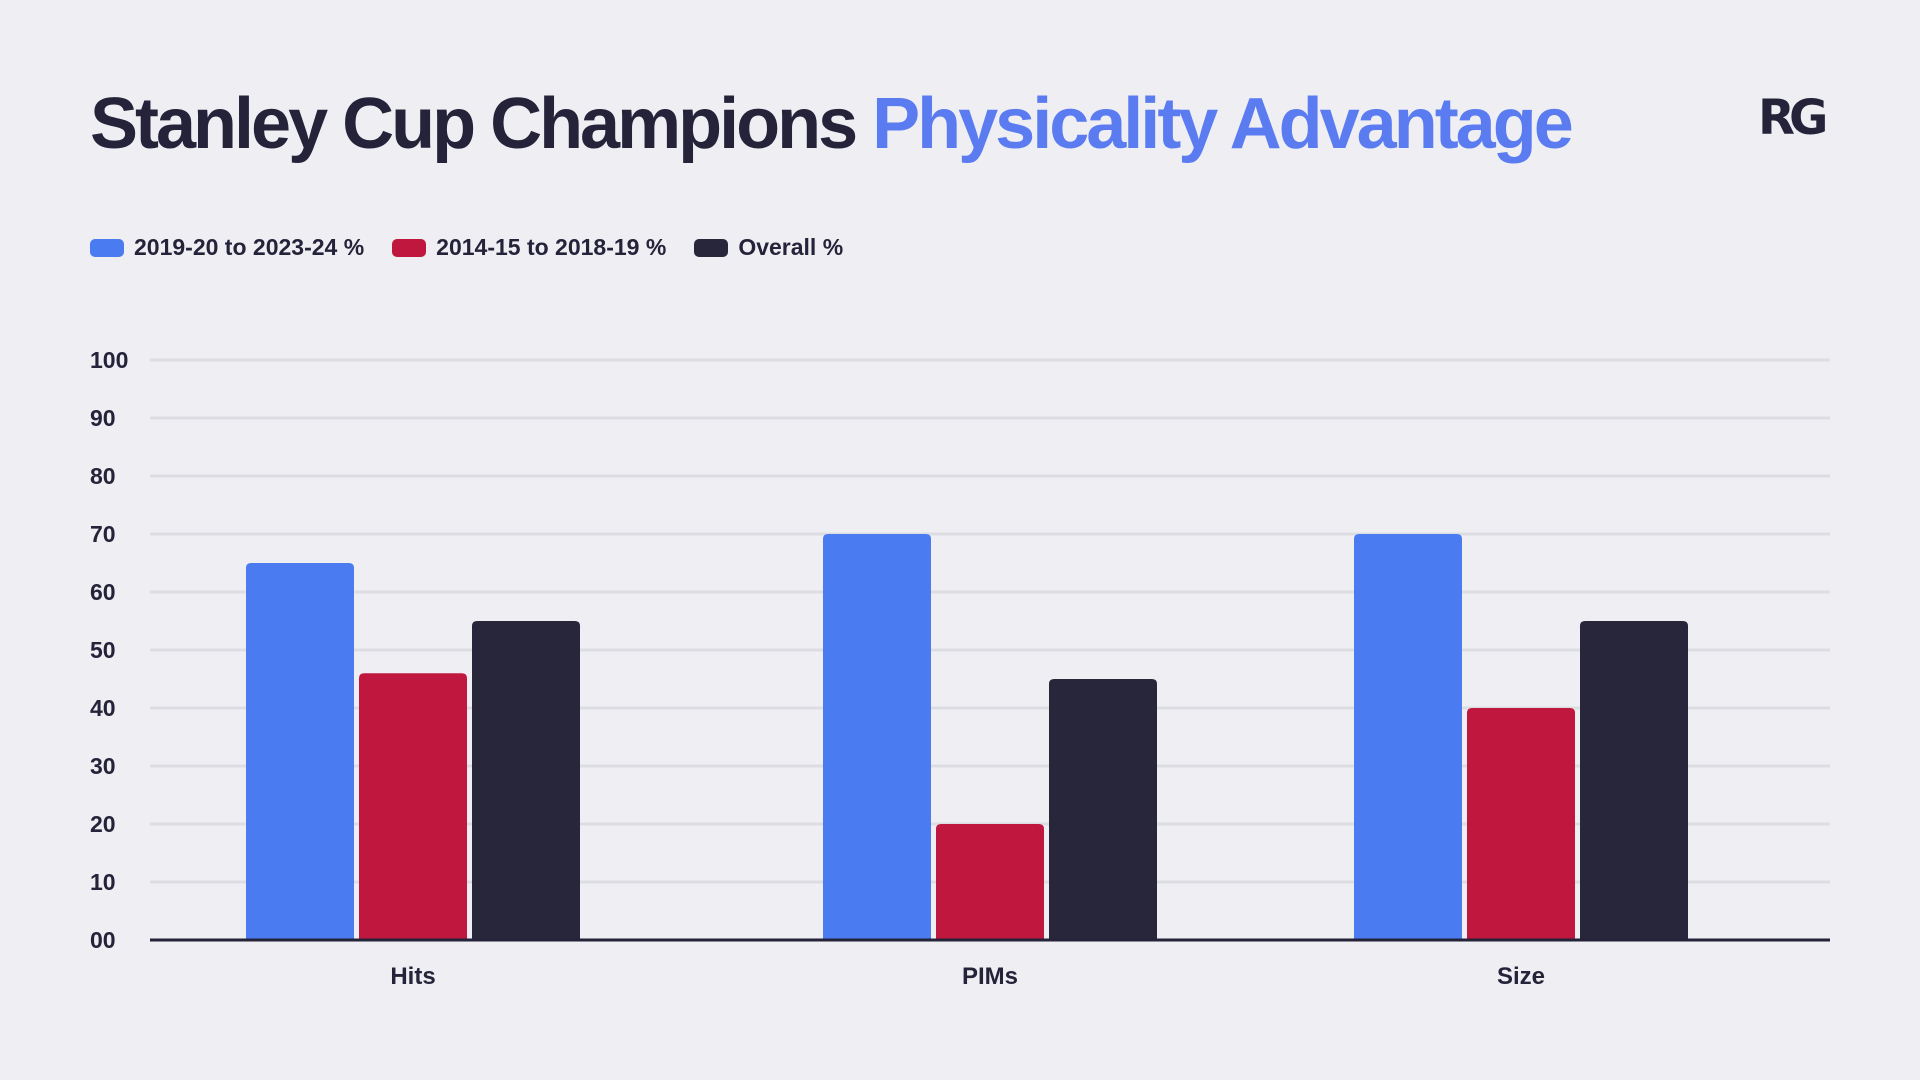 The image size is (1920, 1080). Describe the element at coordinates (1223, 124) in the screenshot. I see `title-part-accent: Physicality Advantage` at that location.